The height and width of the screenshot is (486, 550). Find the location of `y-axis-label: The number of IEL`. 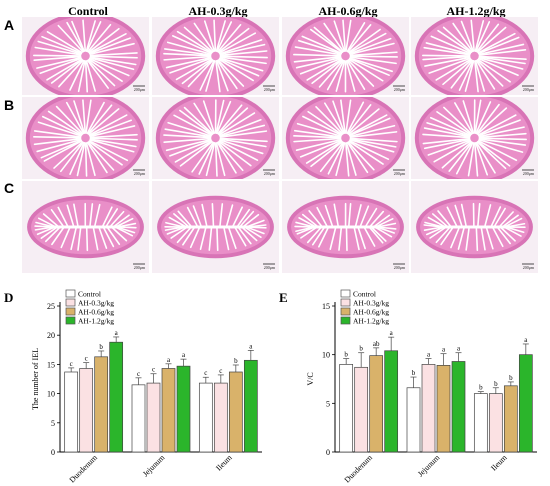

y-axis-label: The number of IEL is located at coordinates (35, 379).